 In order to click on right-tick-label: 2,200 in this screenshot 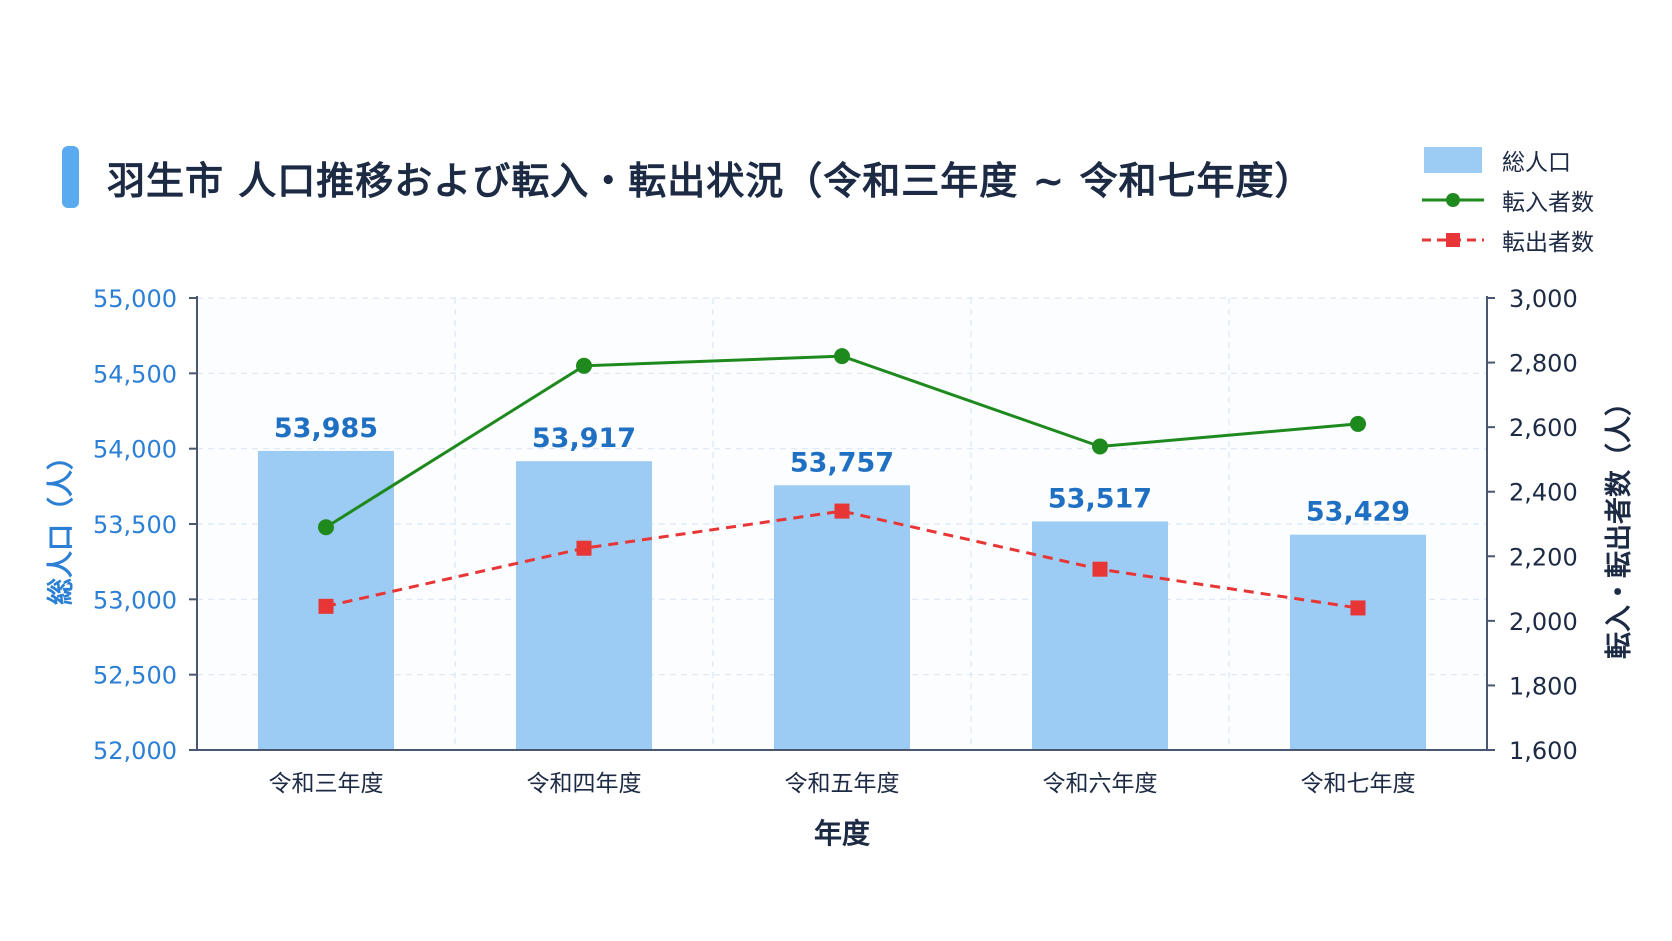, I will do `click(1543, 557)`.